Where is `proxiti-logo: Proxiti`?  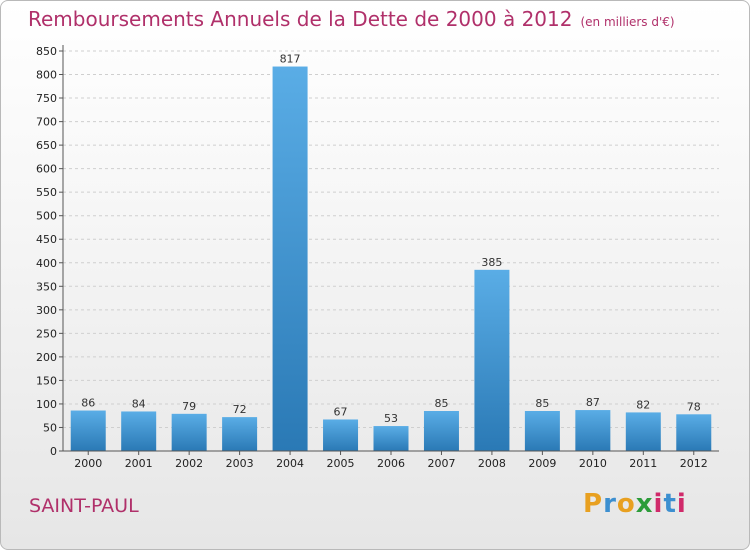 proxiti-logo: Proxiti is located at coordinates (635, 504).